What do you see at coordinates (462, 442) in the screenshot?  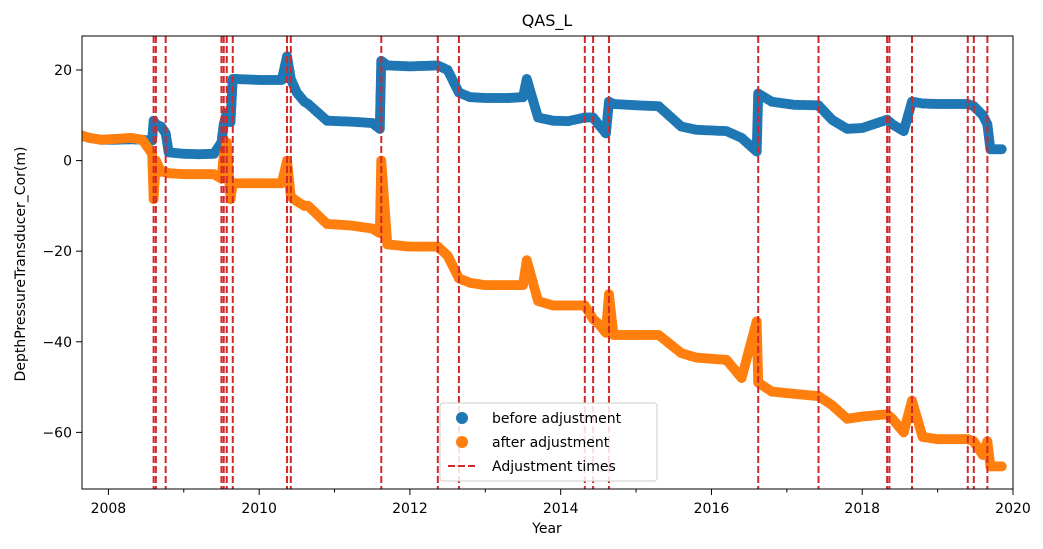 I see `legend-after-adjustment-marker` at bounding box center [462, 442].